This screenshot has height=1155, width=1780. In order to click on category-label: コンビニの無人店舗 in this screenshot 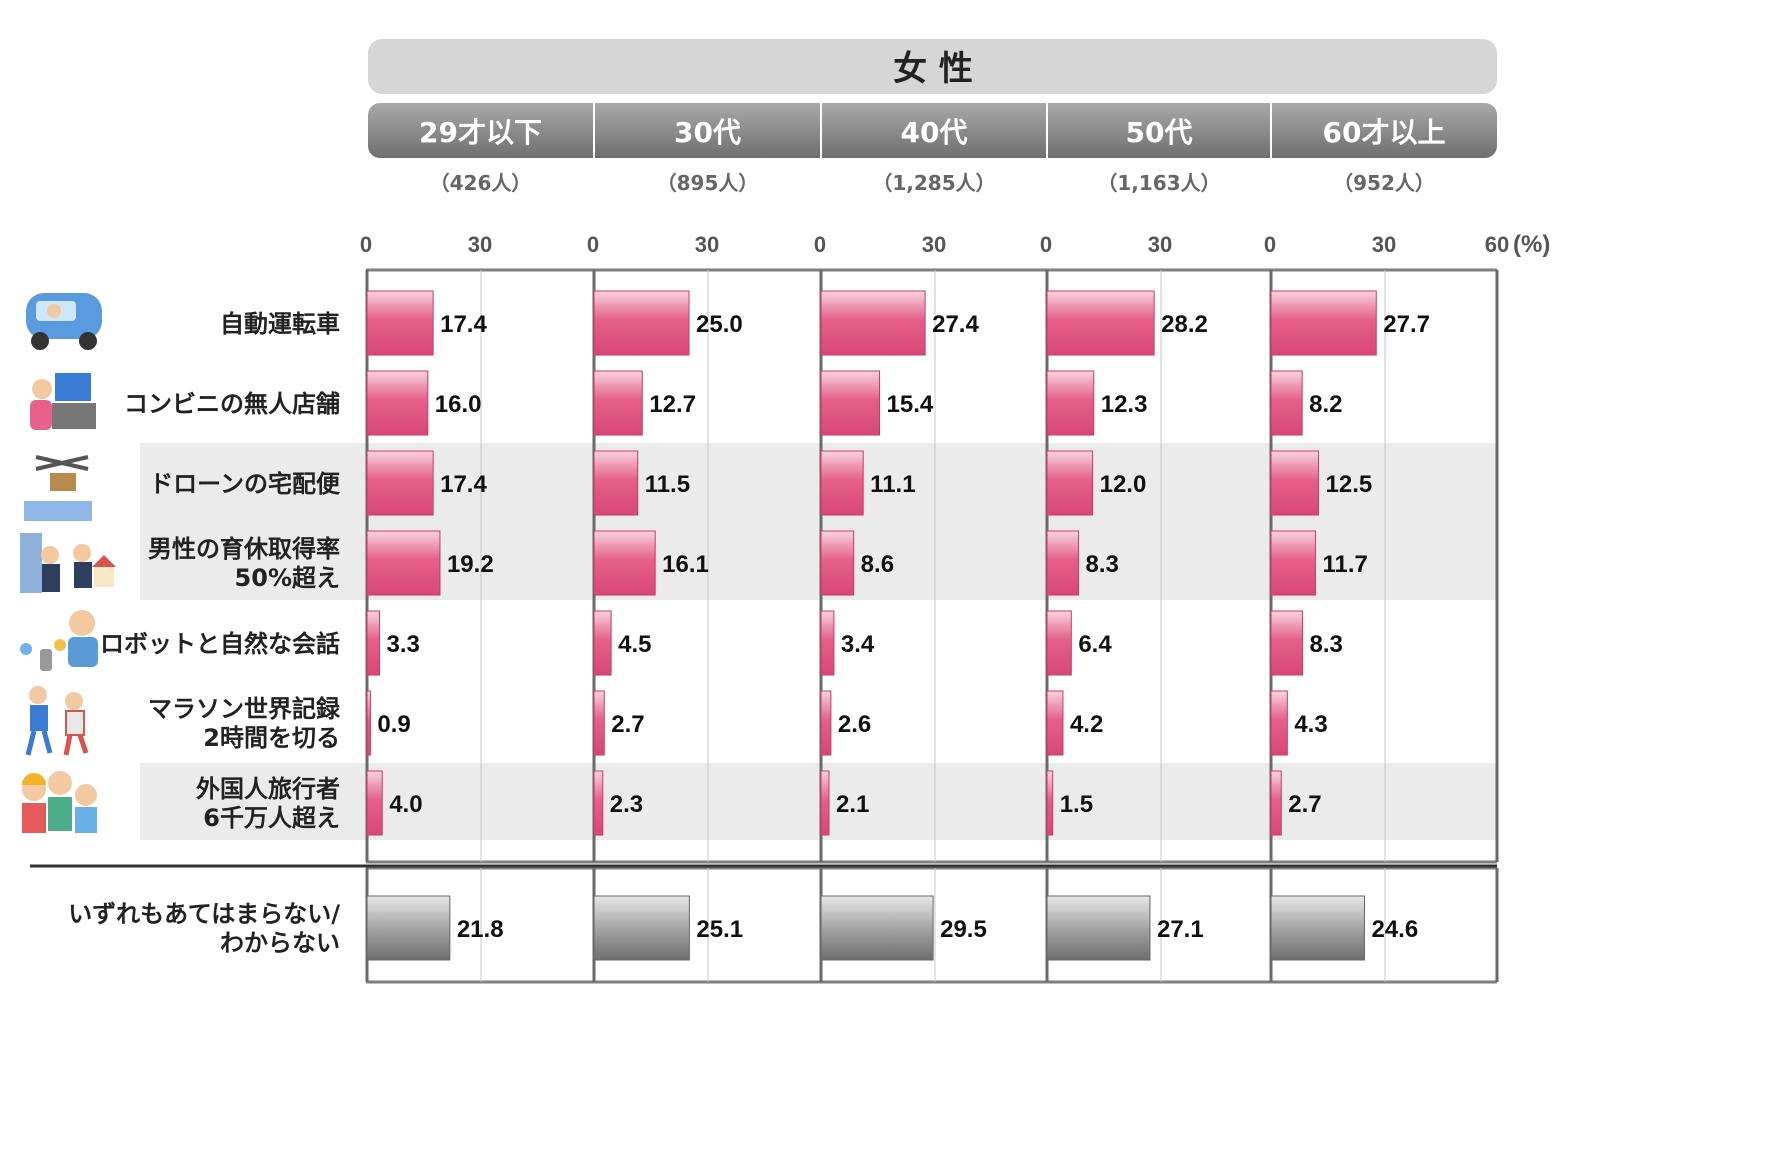, I will do `click(232, 404)`.